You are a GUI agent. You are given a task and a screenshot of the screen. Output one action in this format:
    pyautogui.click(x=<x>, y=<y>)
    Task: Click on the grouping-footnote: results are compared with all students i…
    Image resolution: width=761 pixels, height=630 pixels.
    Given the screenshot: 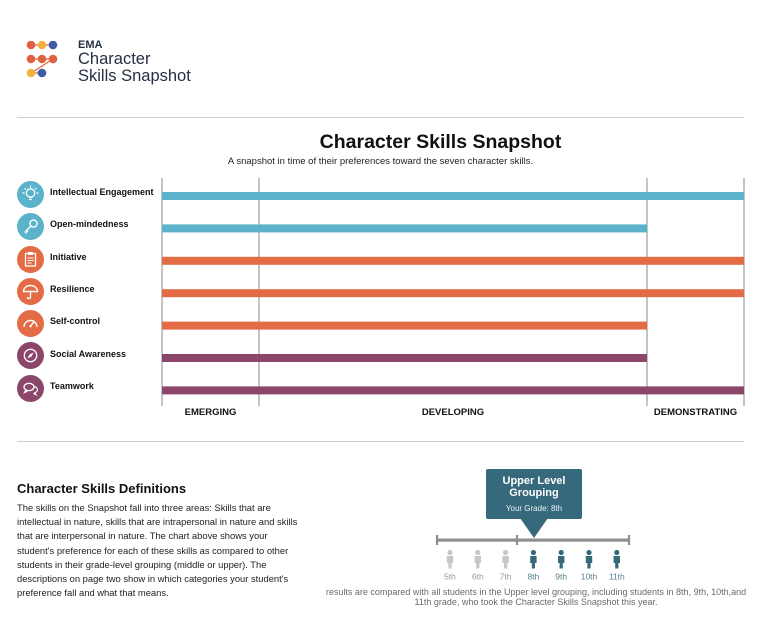 What is the action you would take?
    pyautogui.click(x=536, y=597)
    